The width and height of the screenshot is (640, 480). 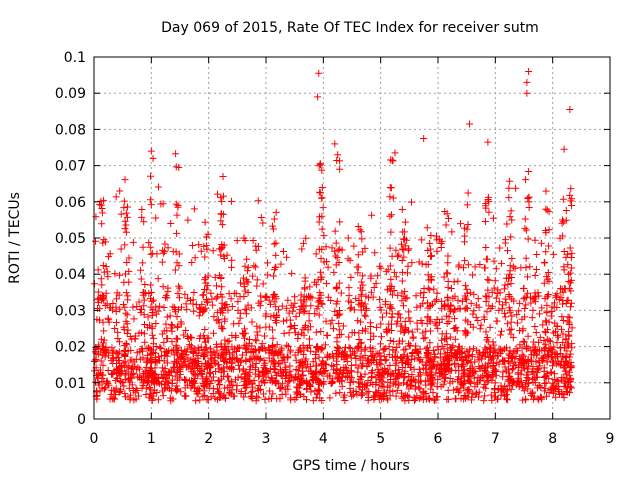 I want to click on x-tick-label: 2, so click(x=208, y=439).